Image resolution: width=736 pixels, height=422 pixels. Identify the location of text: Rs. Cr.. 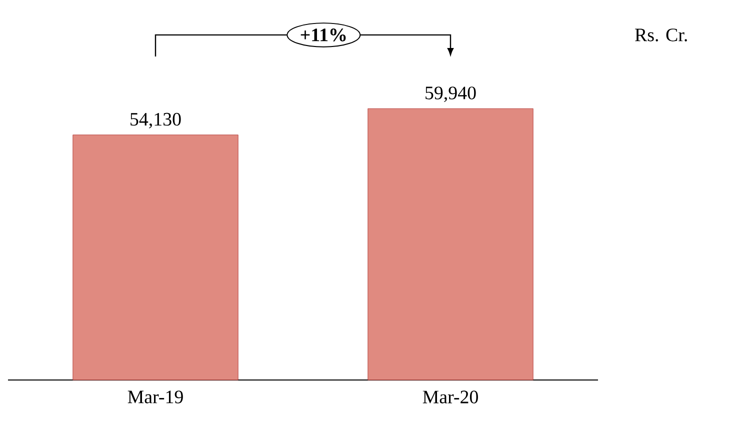
(661, 35).